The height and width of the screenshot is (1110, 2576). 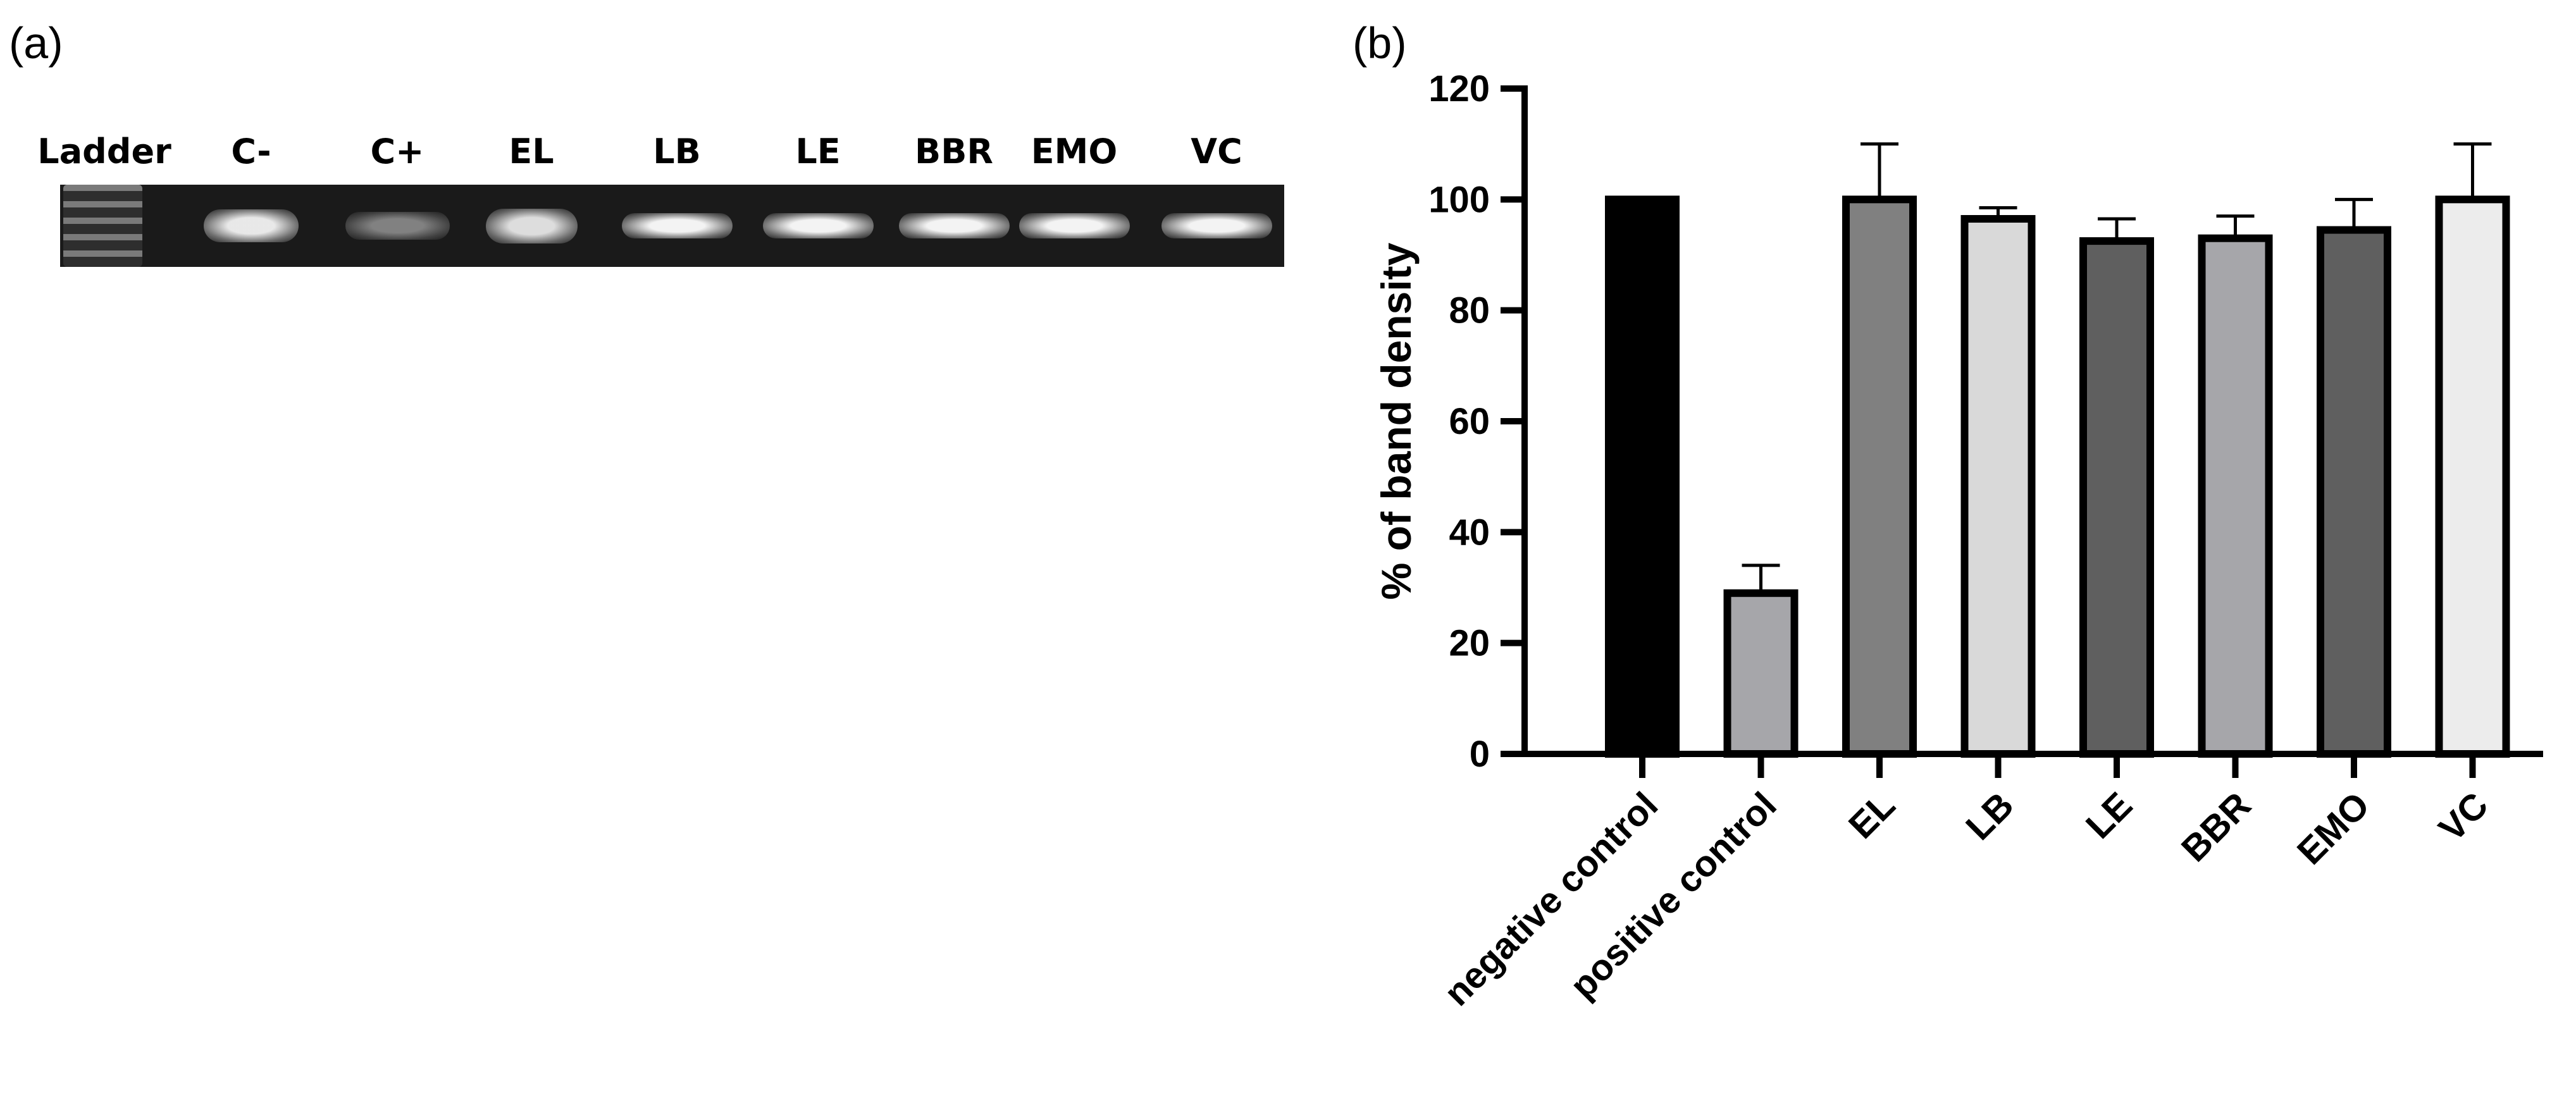 I want to click on x-tick-label: positive control, so click(x=1673, y=895).